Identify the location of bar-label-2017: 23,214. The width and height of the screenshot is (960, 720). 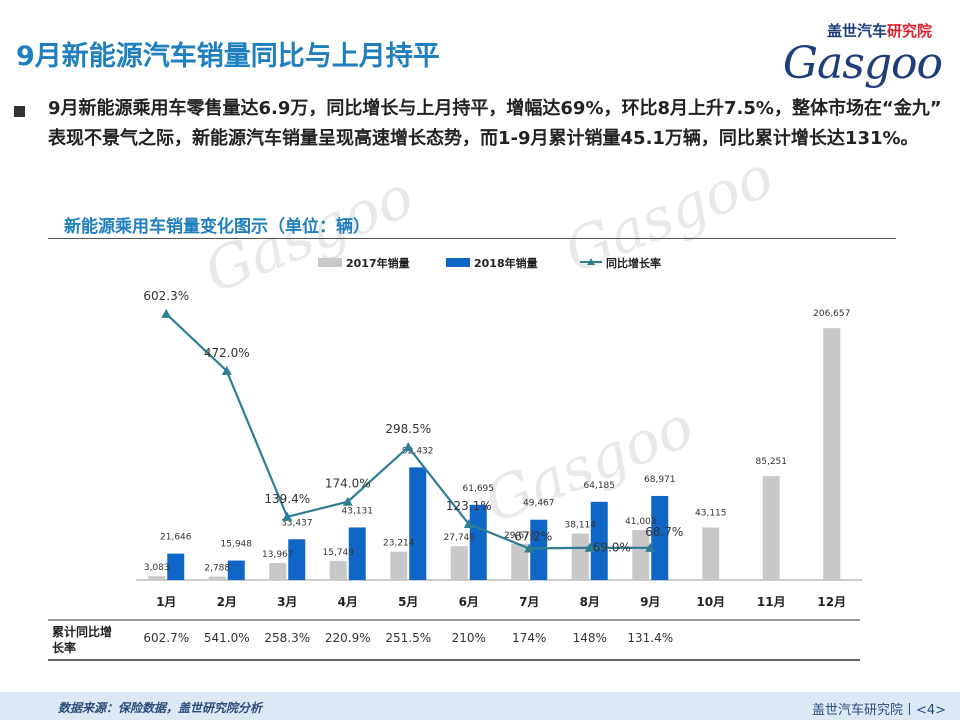
(399, 544).